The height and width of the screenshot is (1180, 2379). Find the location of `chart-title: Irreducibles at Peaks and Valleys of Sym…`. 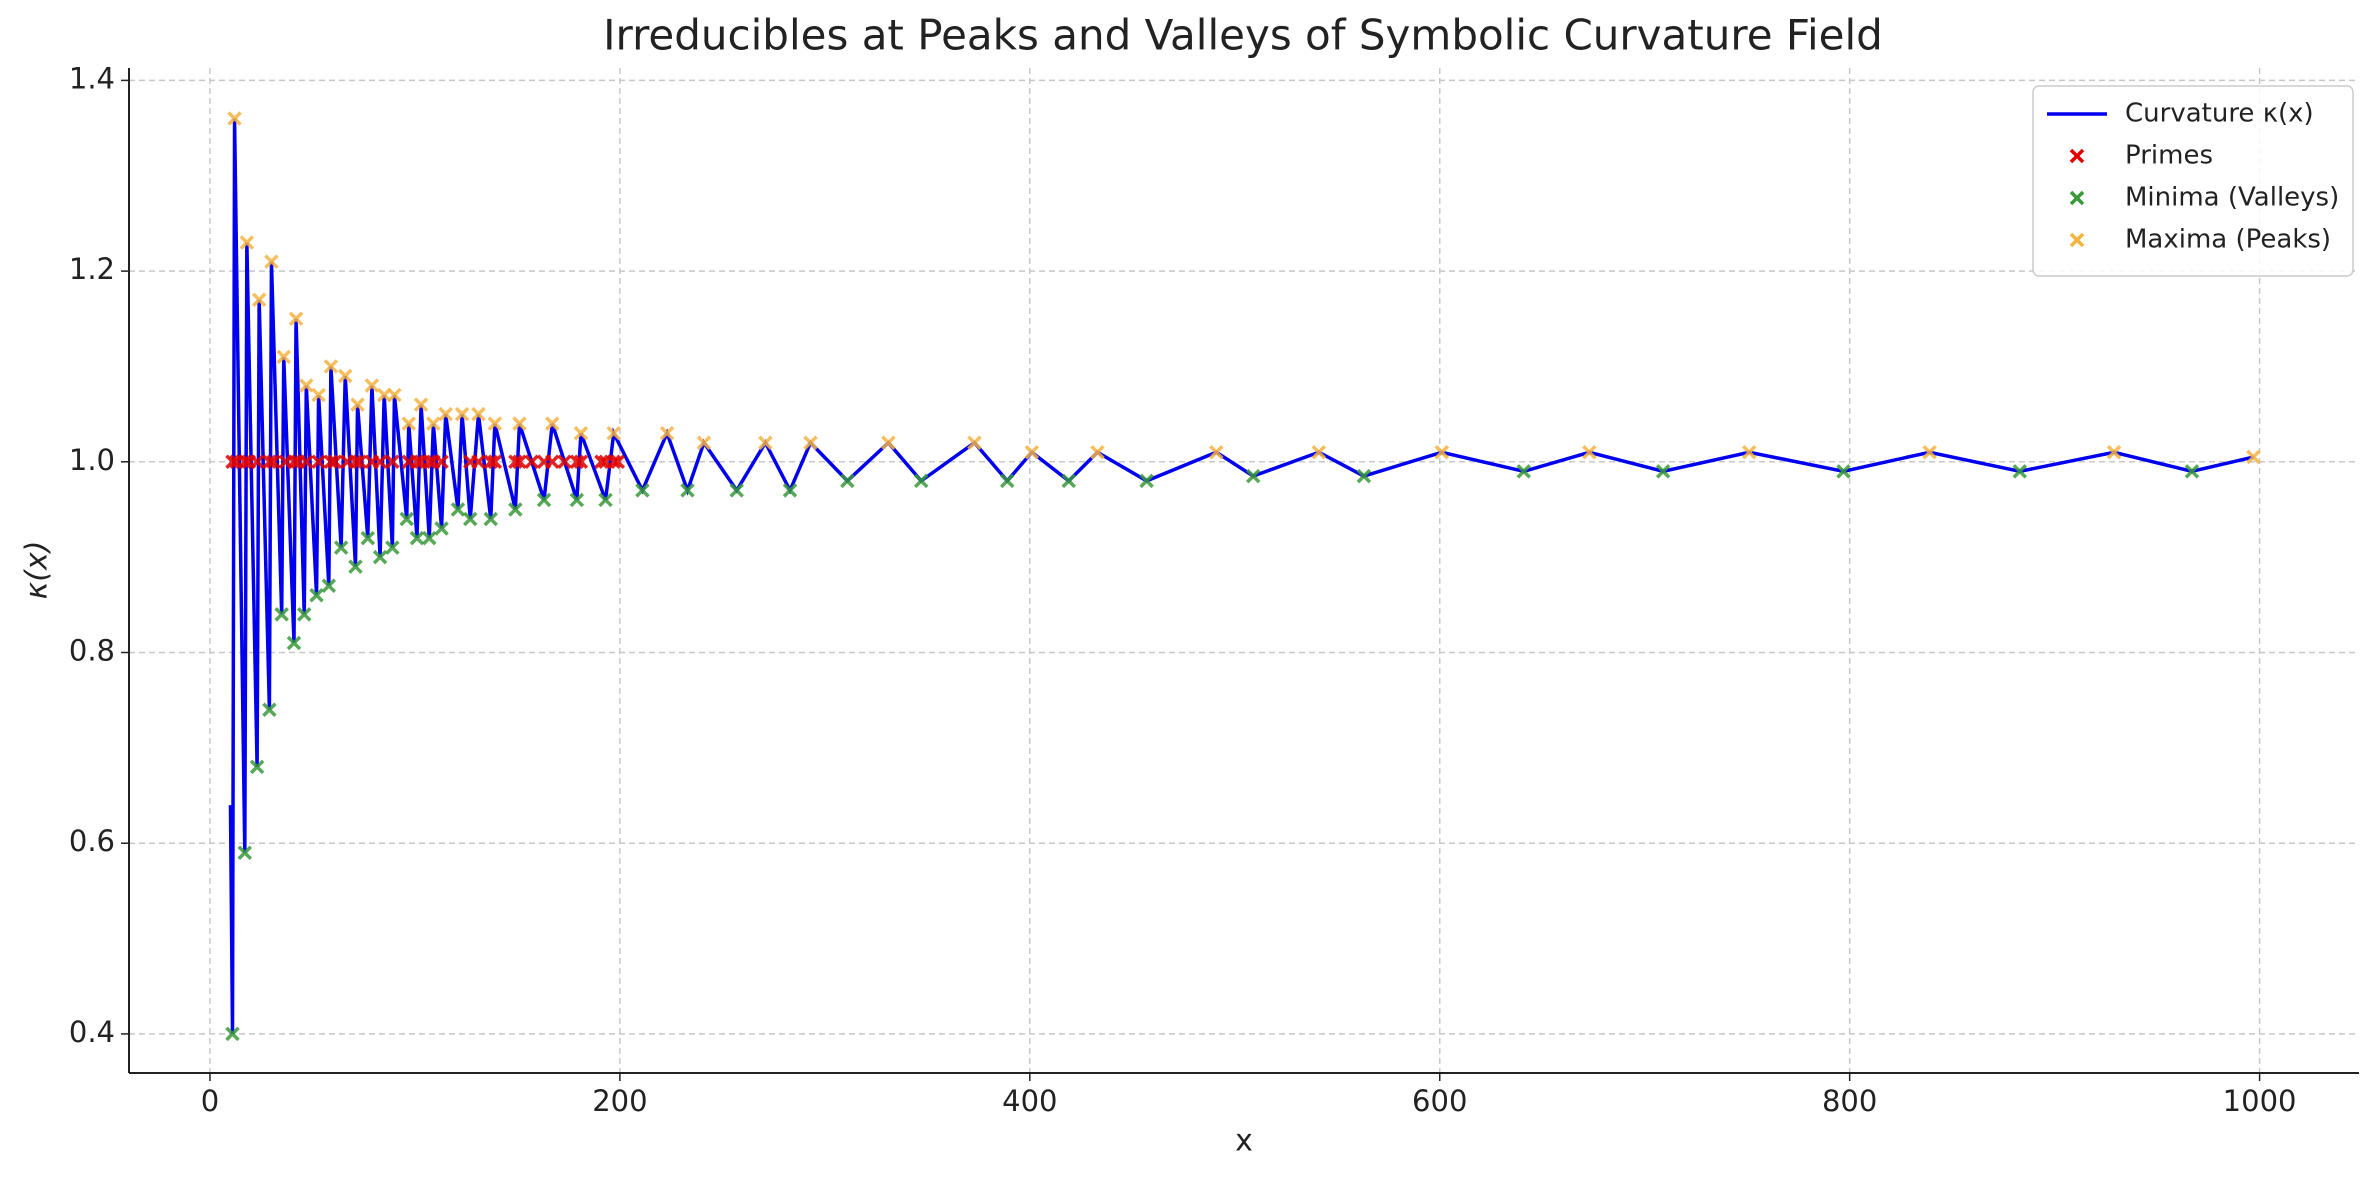

chart-title: Irreducibles at Peaks and Valleys of Sym… is located at coordinates (1243, 35).